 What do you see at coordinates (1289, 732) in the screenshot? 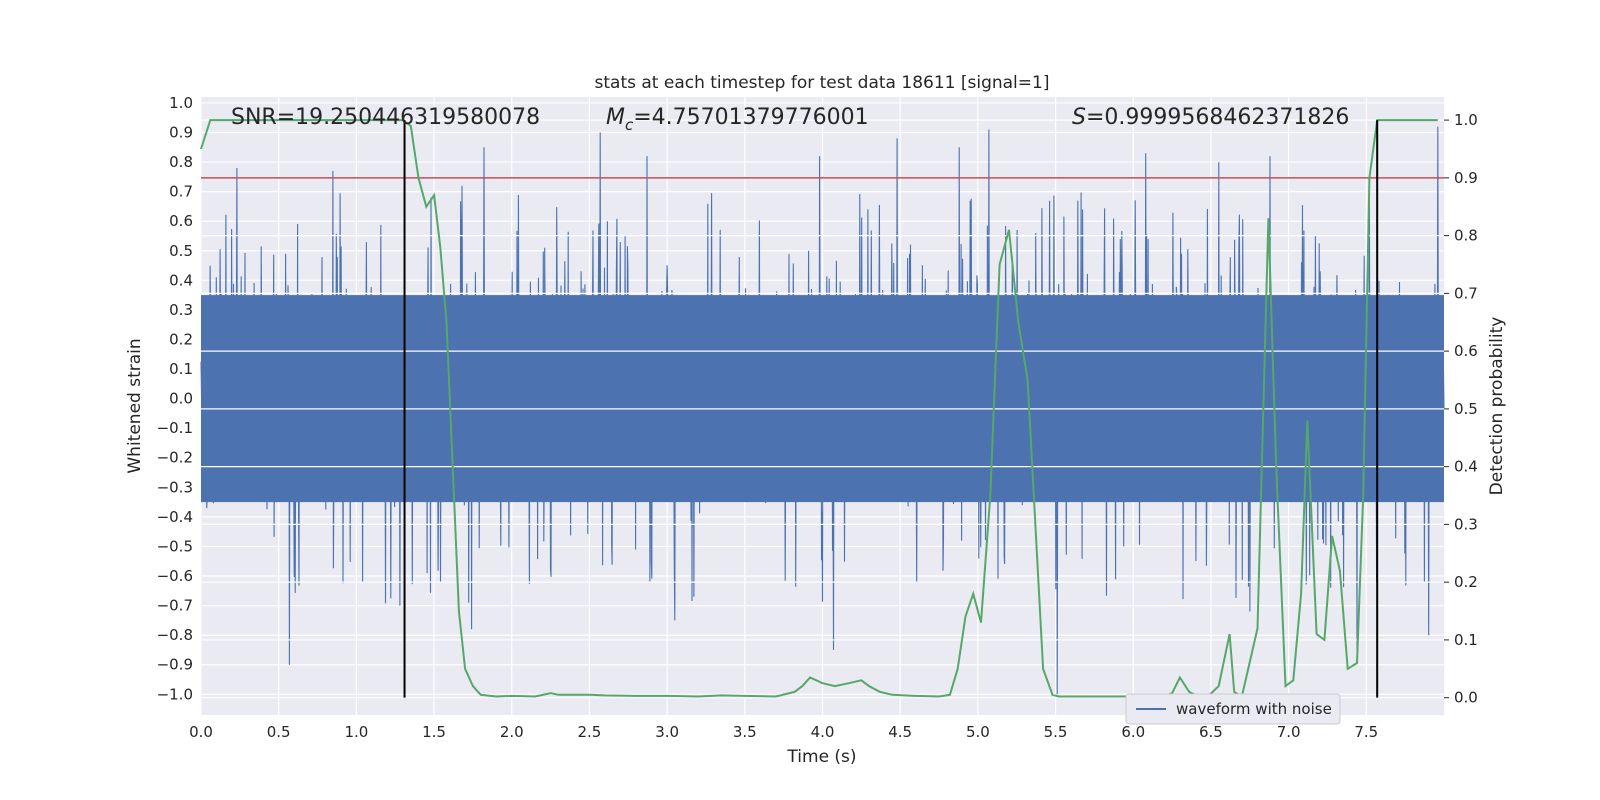
I see `x-tick-label: 7.0` at bounding box center [1289, 732].